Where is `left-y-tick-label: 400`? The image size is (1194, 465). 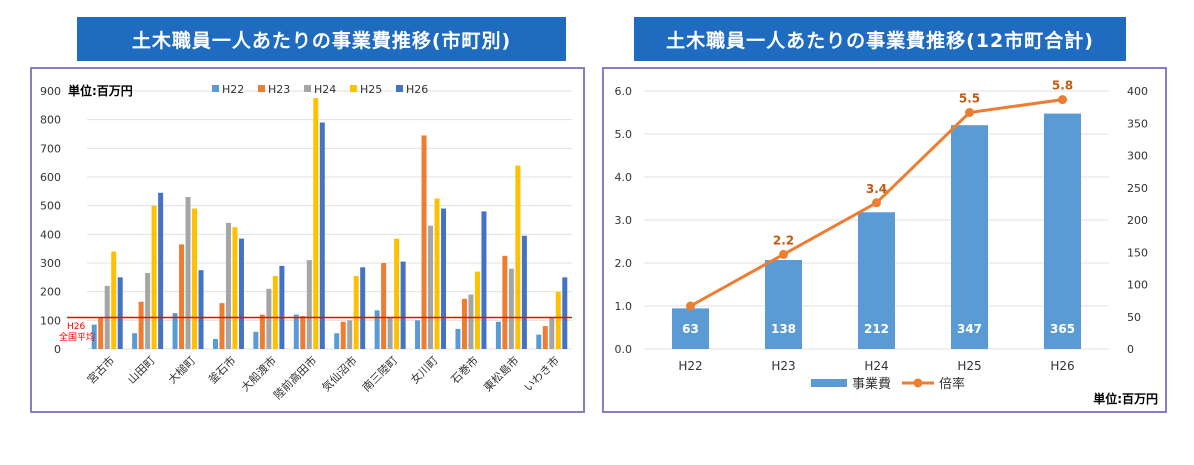 left-y-tick-label: 400 is located at coordinates (50, 234).